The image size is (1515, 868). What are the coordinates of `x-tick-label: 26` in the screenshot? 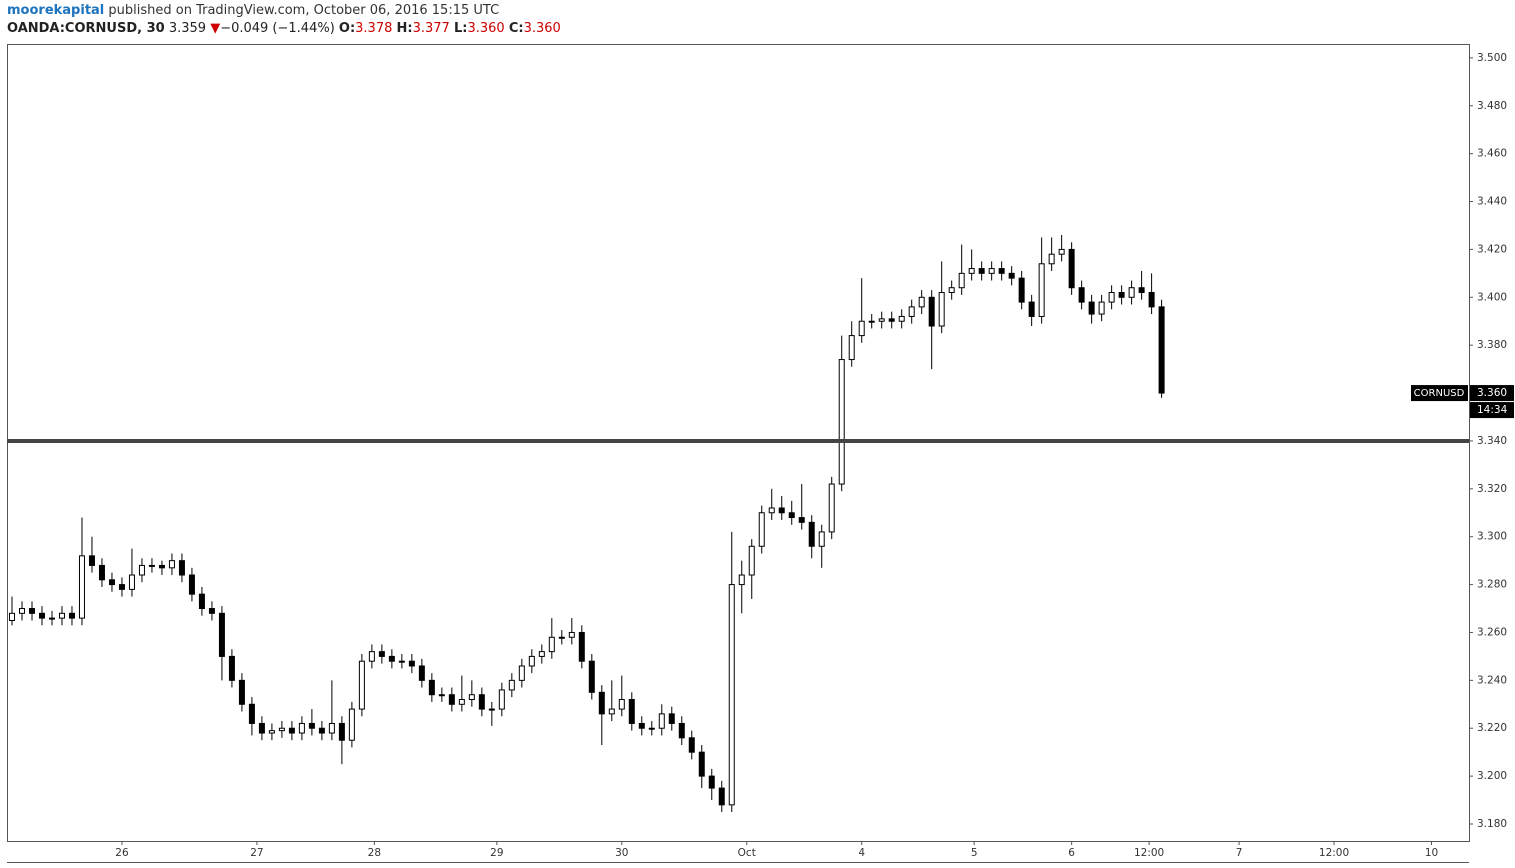 It's located at (122, 853).